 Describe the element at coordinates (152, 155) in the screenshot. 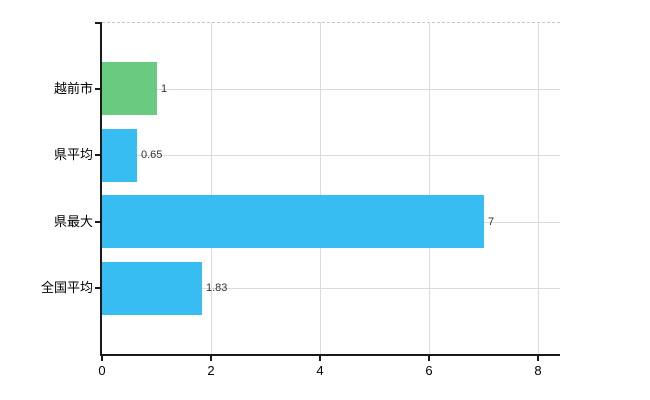

I see `value-label: 0.65` at that location.